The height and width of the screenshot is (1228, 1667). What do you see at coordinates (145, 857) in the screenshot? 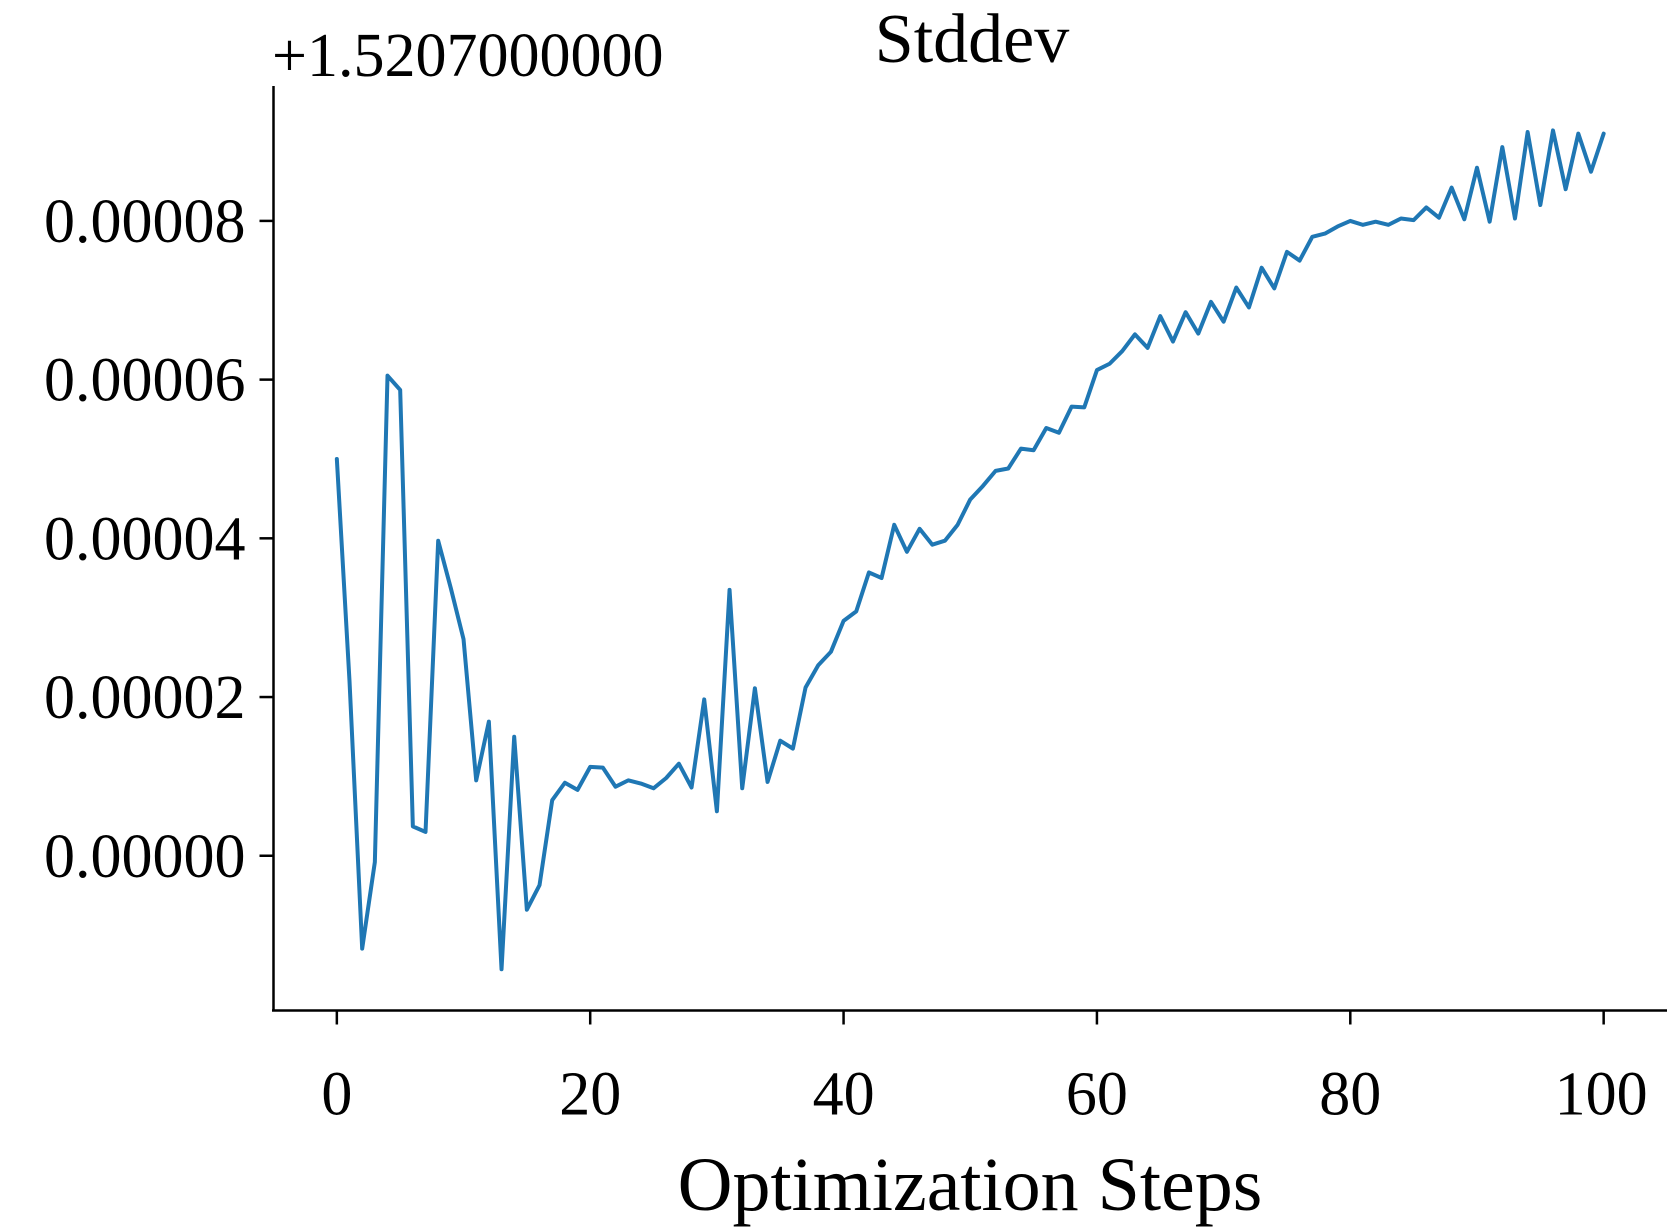
I see `y-tick-label: 0.00000` at bounding box center [145, 857].